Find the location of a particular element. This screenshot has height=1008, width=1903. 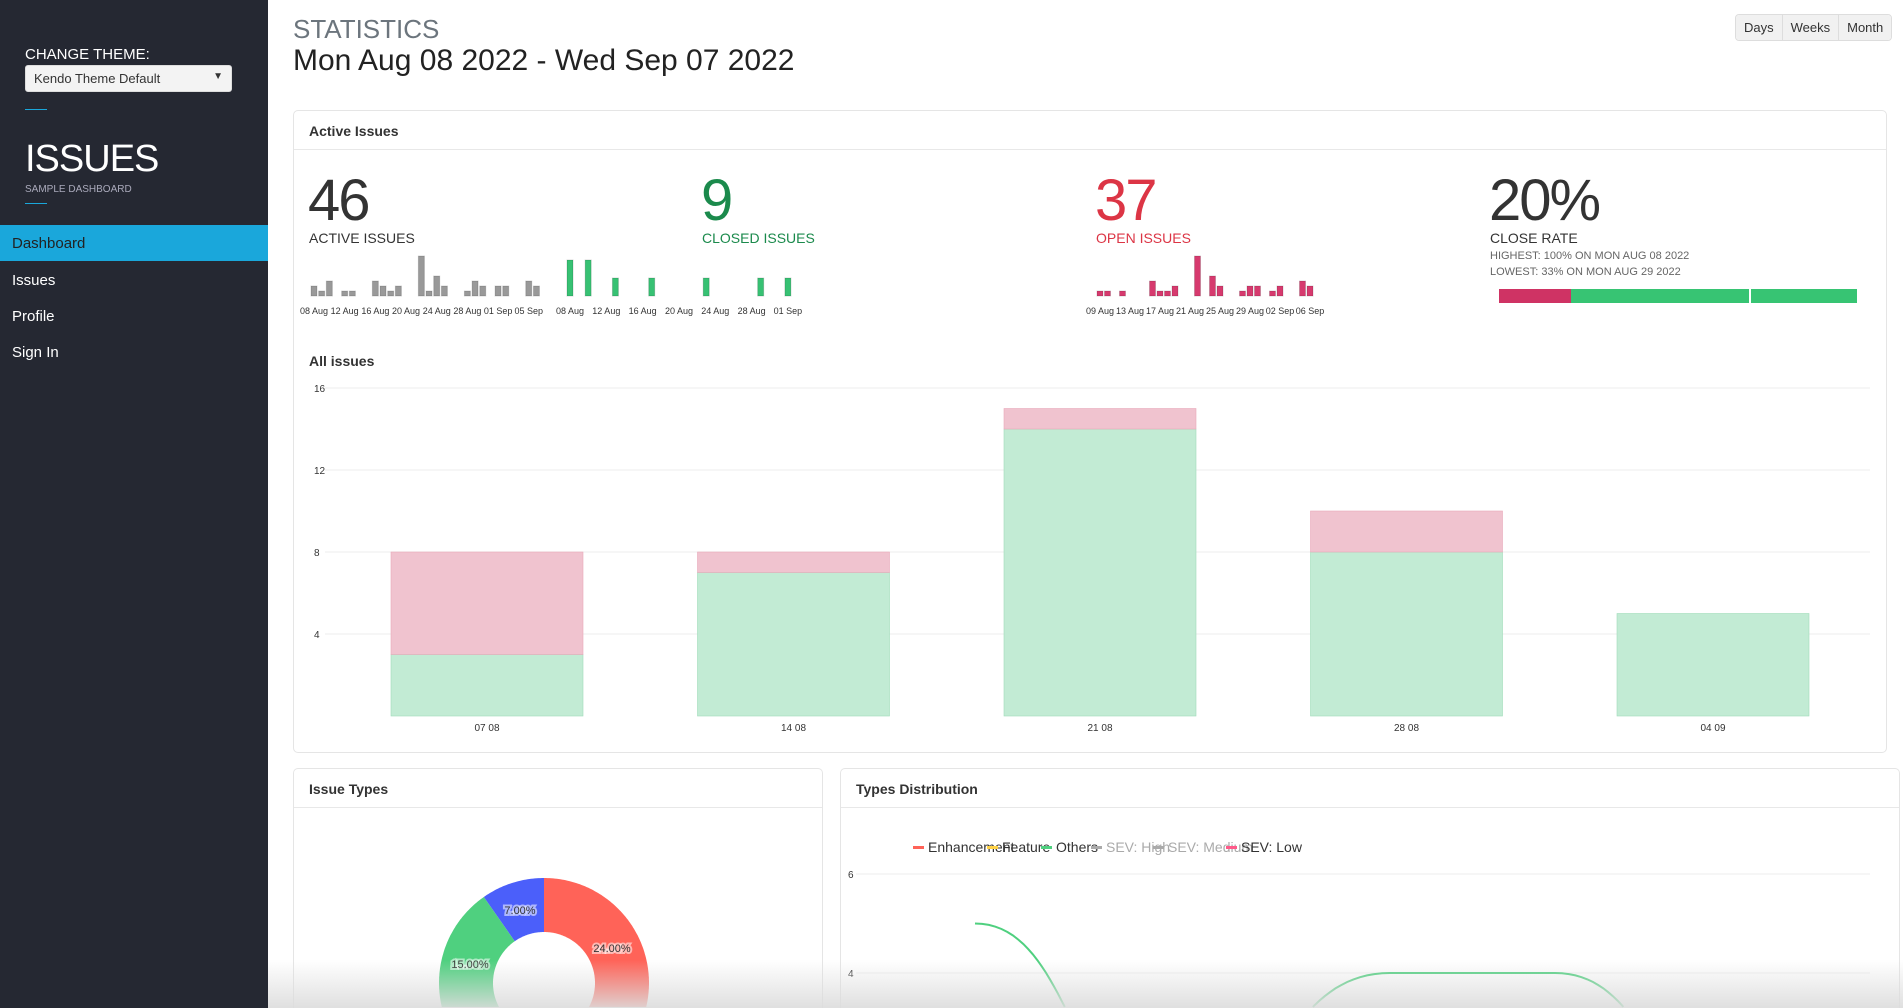

close-rate-fill is located at coordinates (1535, 296).